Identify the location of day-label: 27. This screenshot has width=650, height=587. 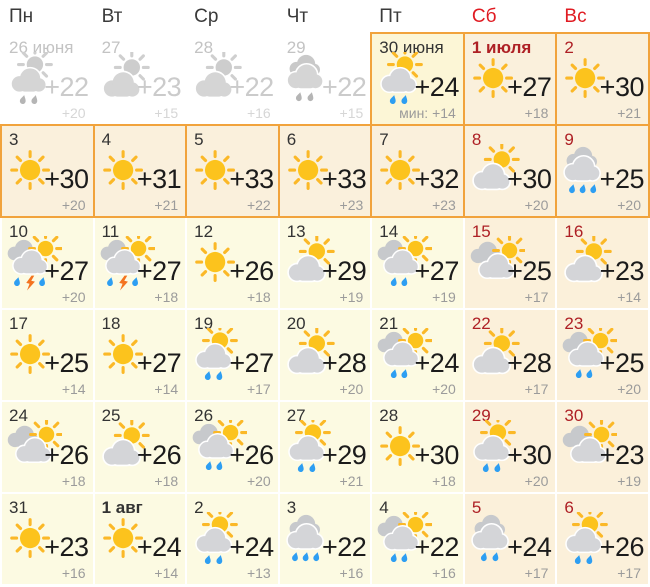
(111, 47).